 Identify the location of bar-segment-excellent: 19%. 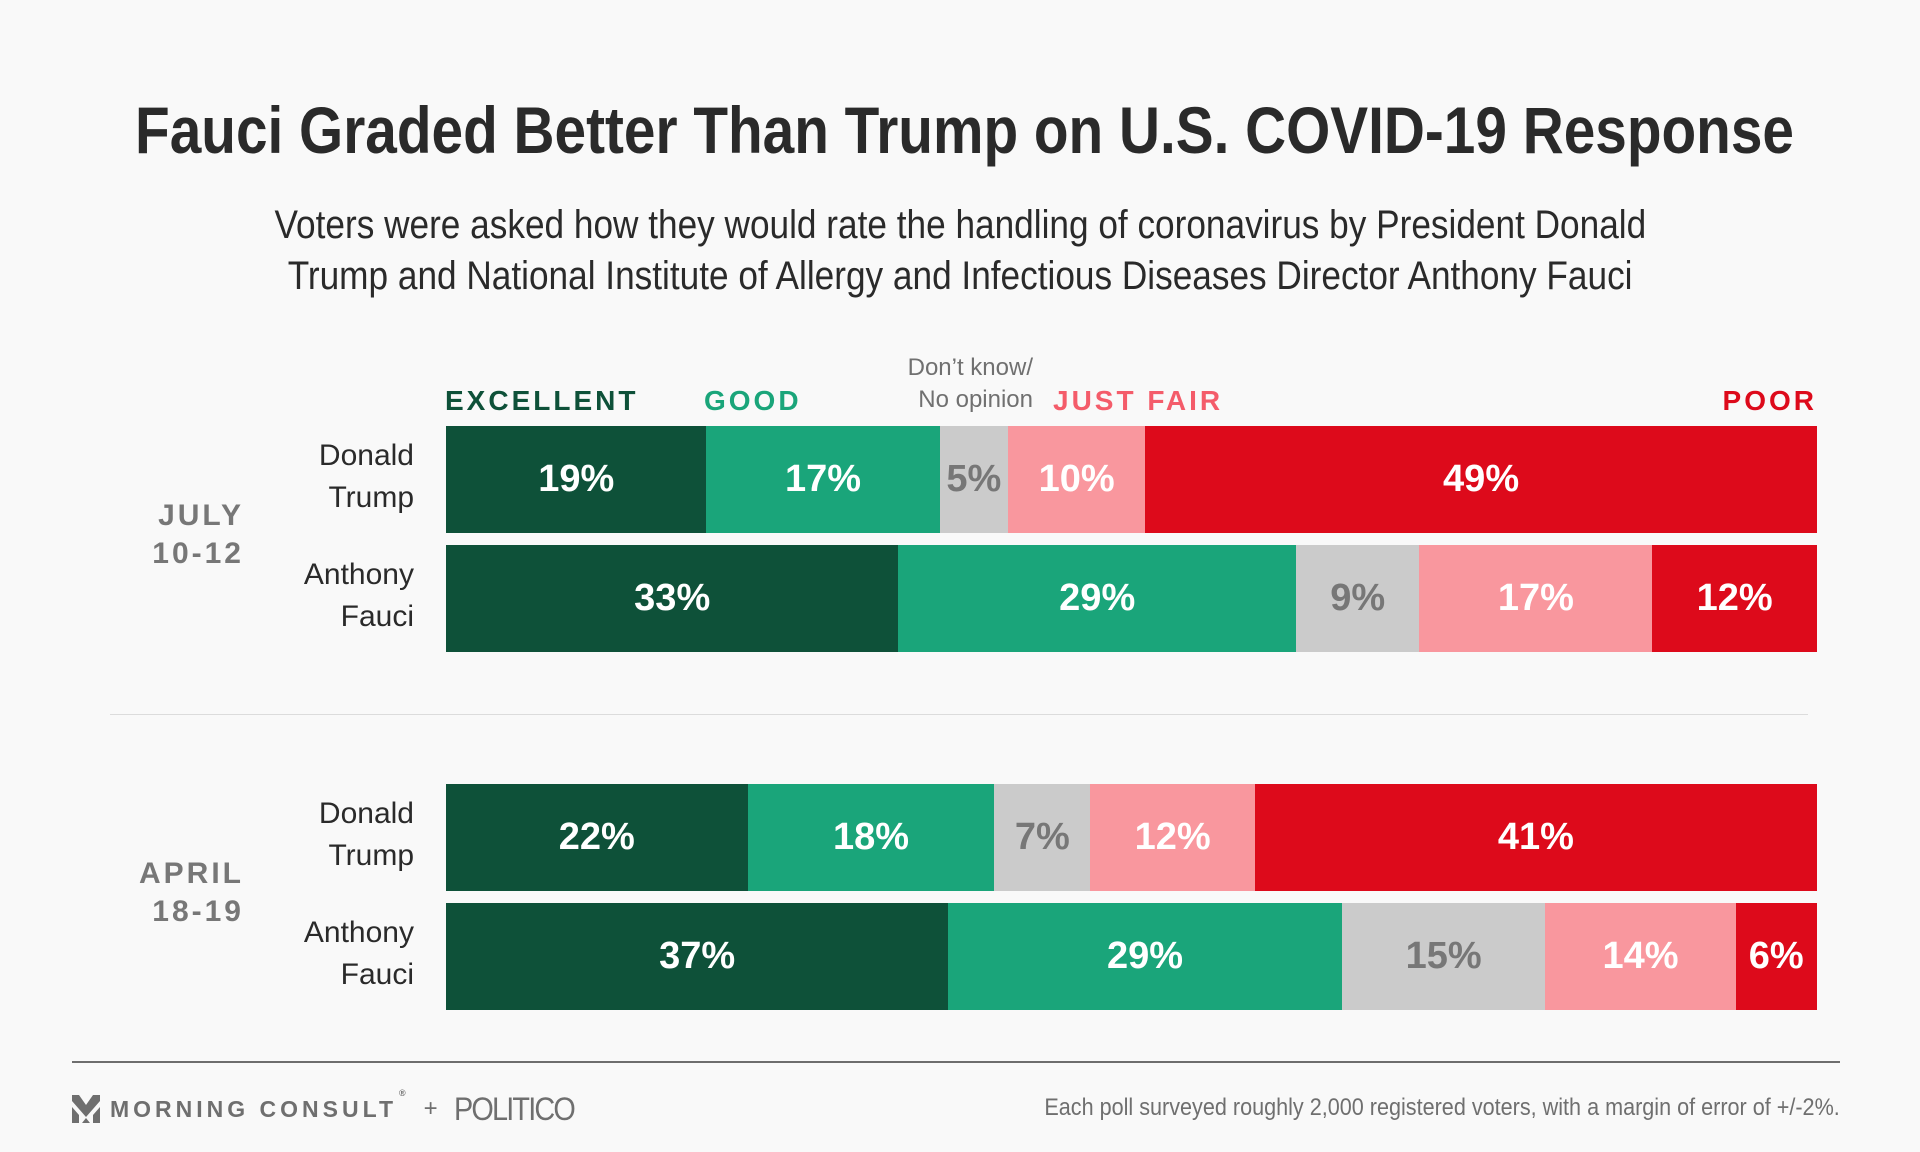
(576, 479).